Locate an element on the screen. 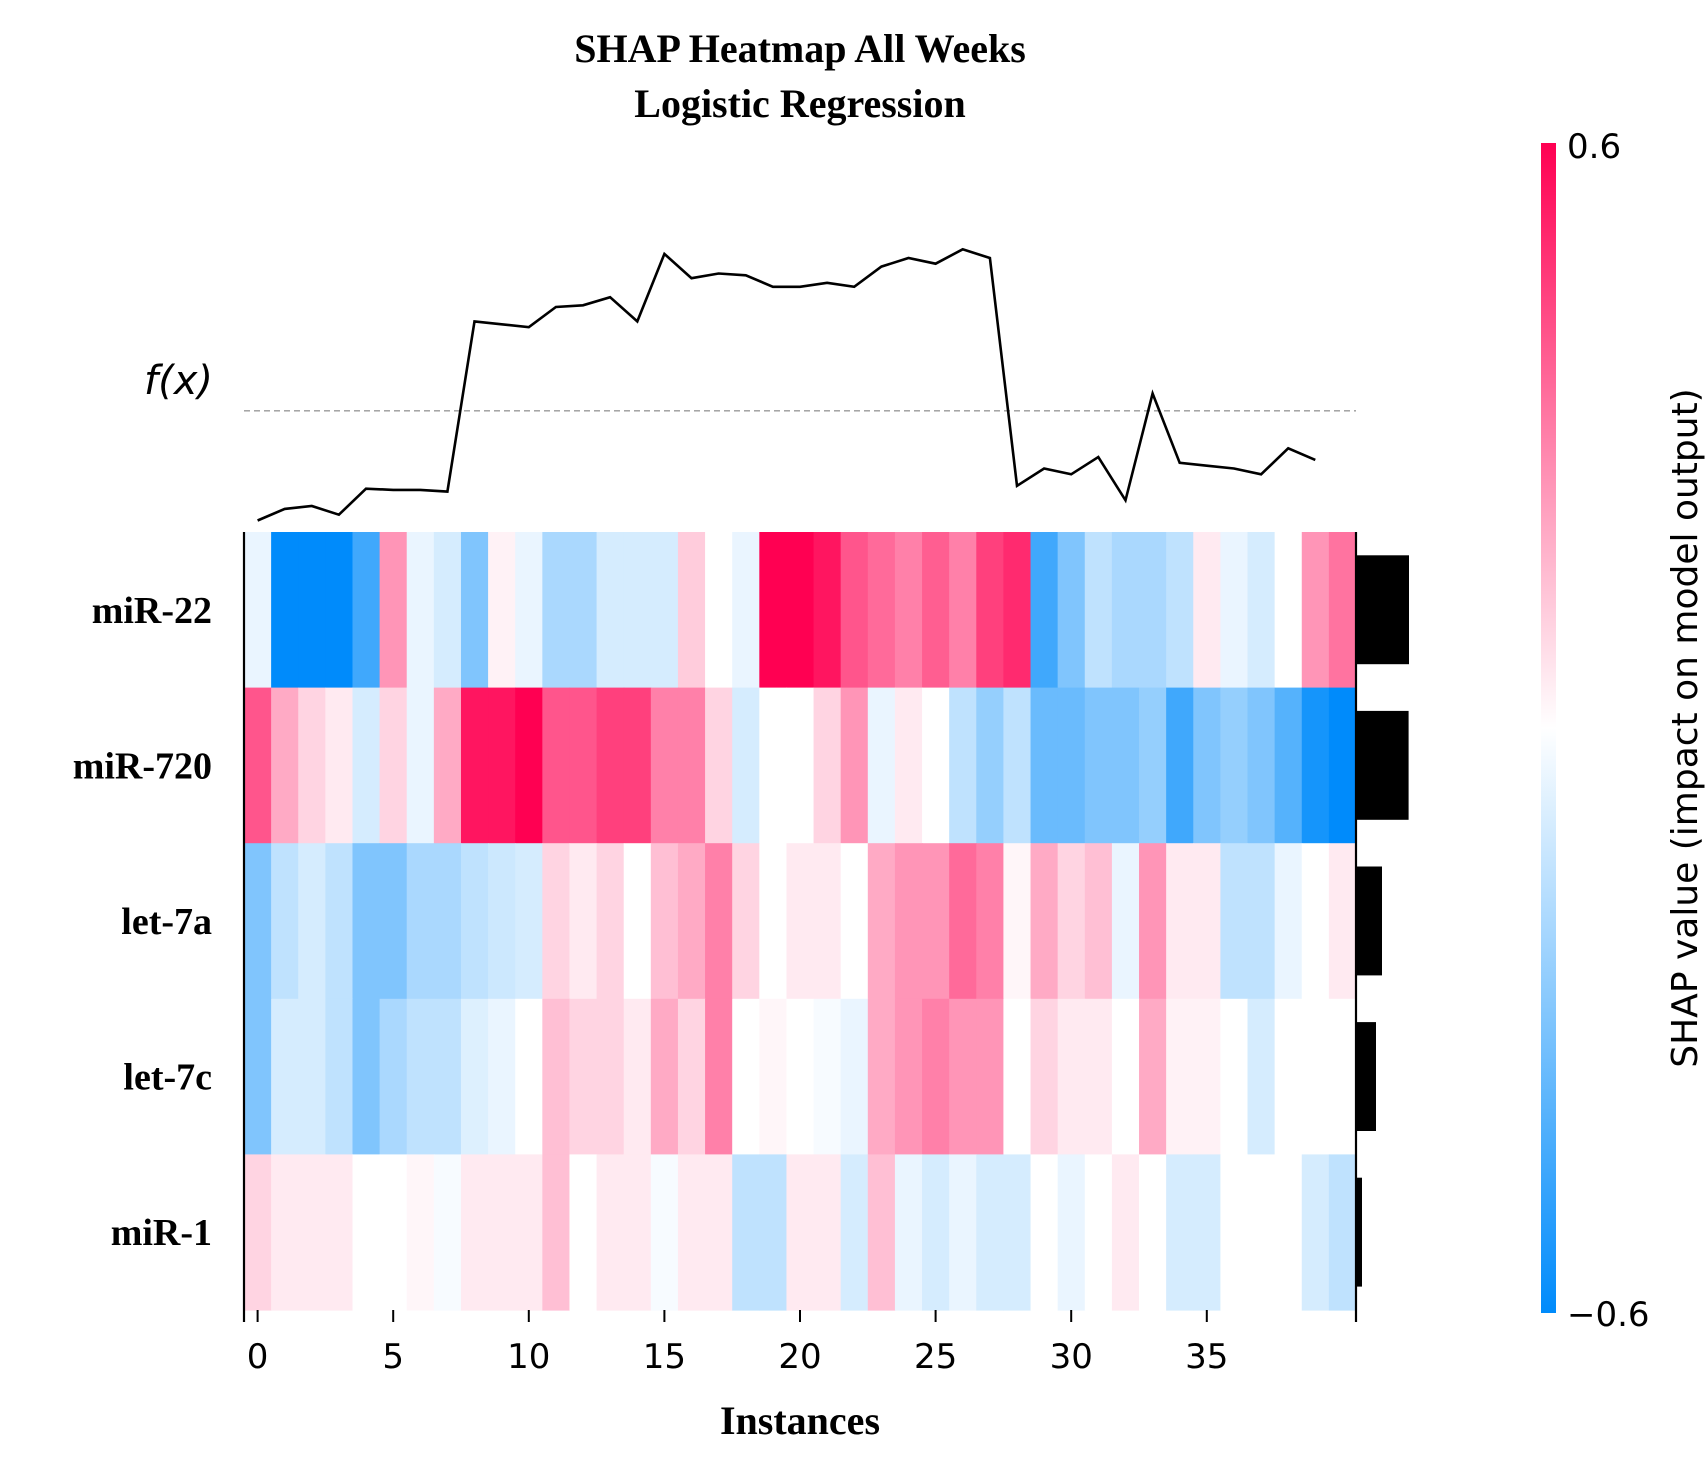 The width and height of the screenshot is (1705, 1460). feature-label: miR-22 is located at coordinates (152, 611).